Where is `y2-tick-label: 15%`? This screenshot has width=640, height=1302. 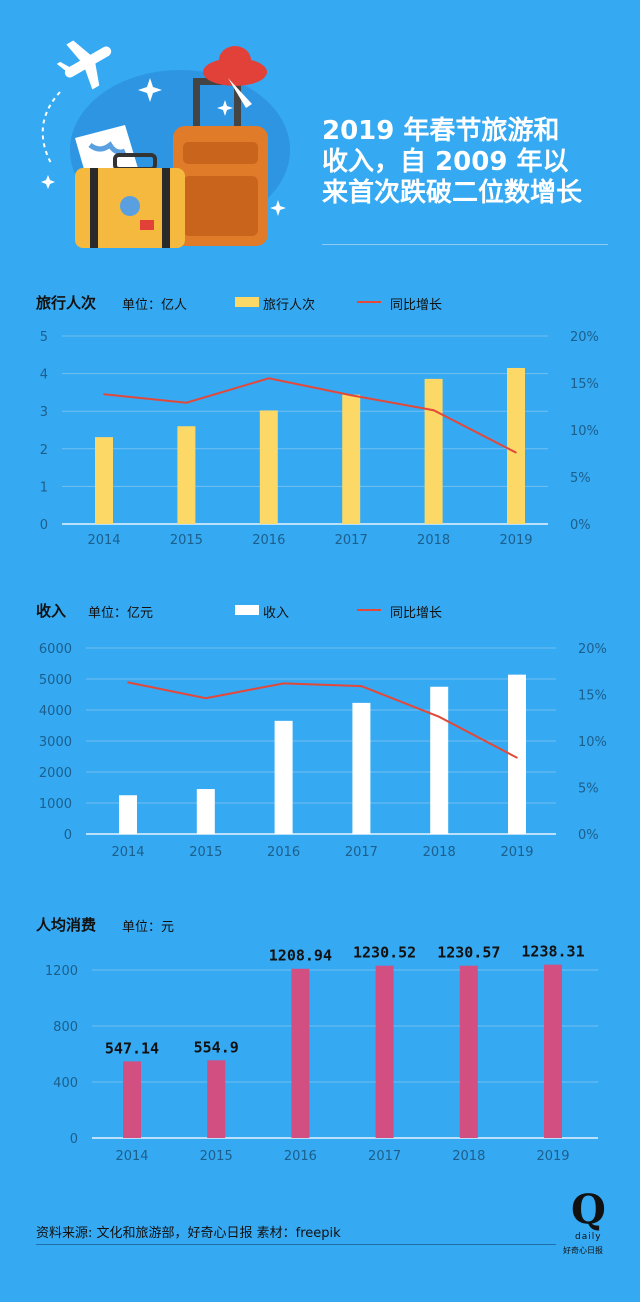 y2-tick-label: 15% is located at coordinates (584, 384).